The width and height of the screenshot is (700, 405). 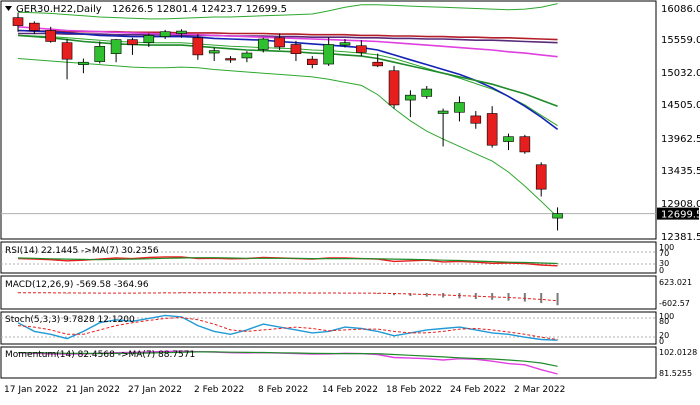 I want to click on momentum-tick: 81.5255, so click(x=675, y=373).